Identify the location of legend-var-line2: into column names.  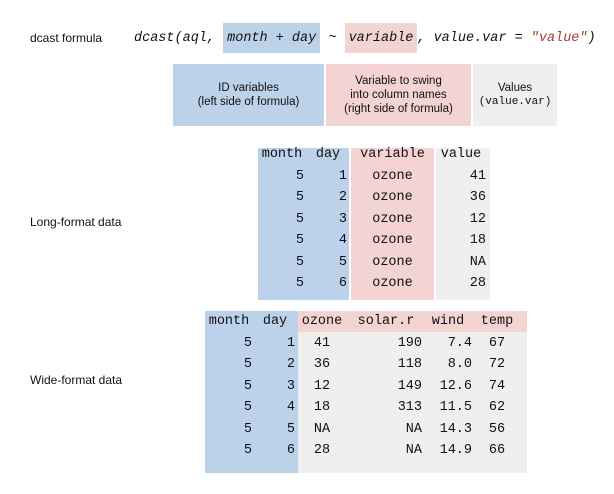
(398, 95).